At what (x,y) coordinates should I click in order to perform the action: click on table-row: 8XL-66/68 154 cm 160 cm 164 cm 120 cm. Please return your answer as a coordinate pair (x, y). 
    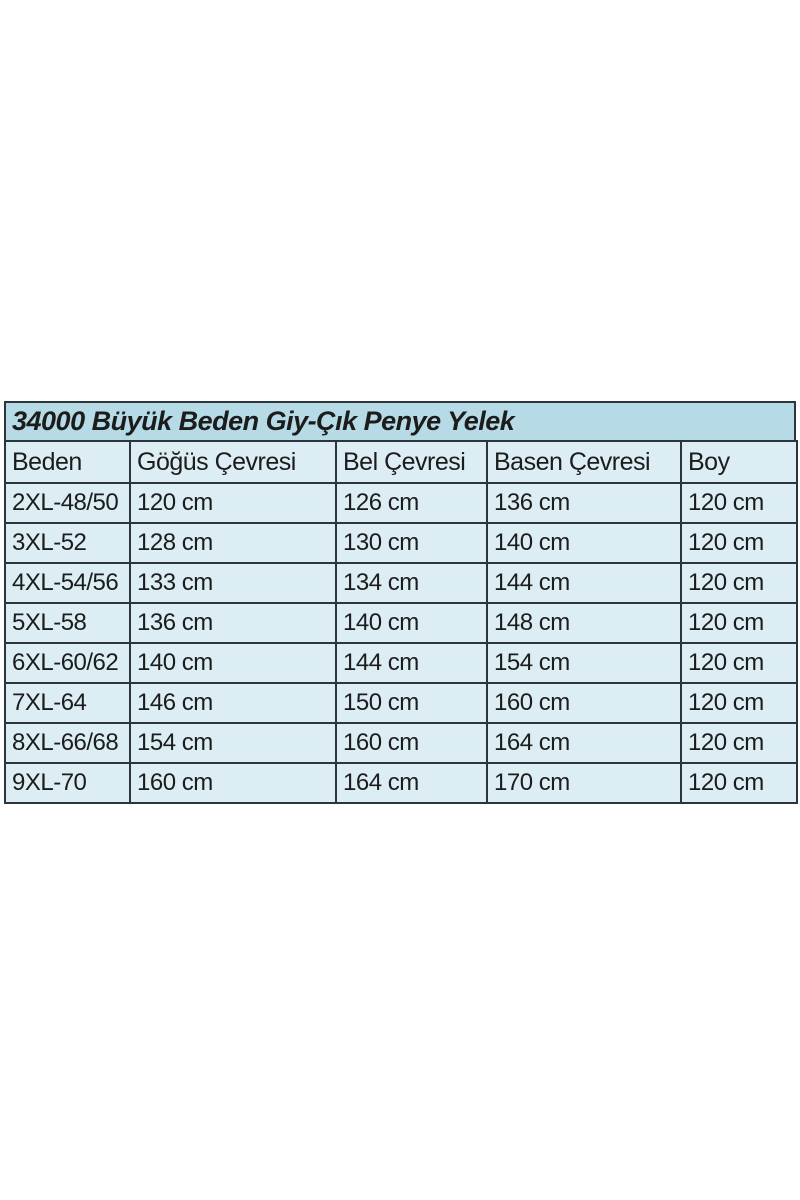
    Looking at the image, I should click on (401, 743).